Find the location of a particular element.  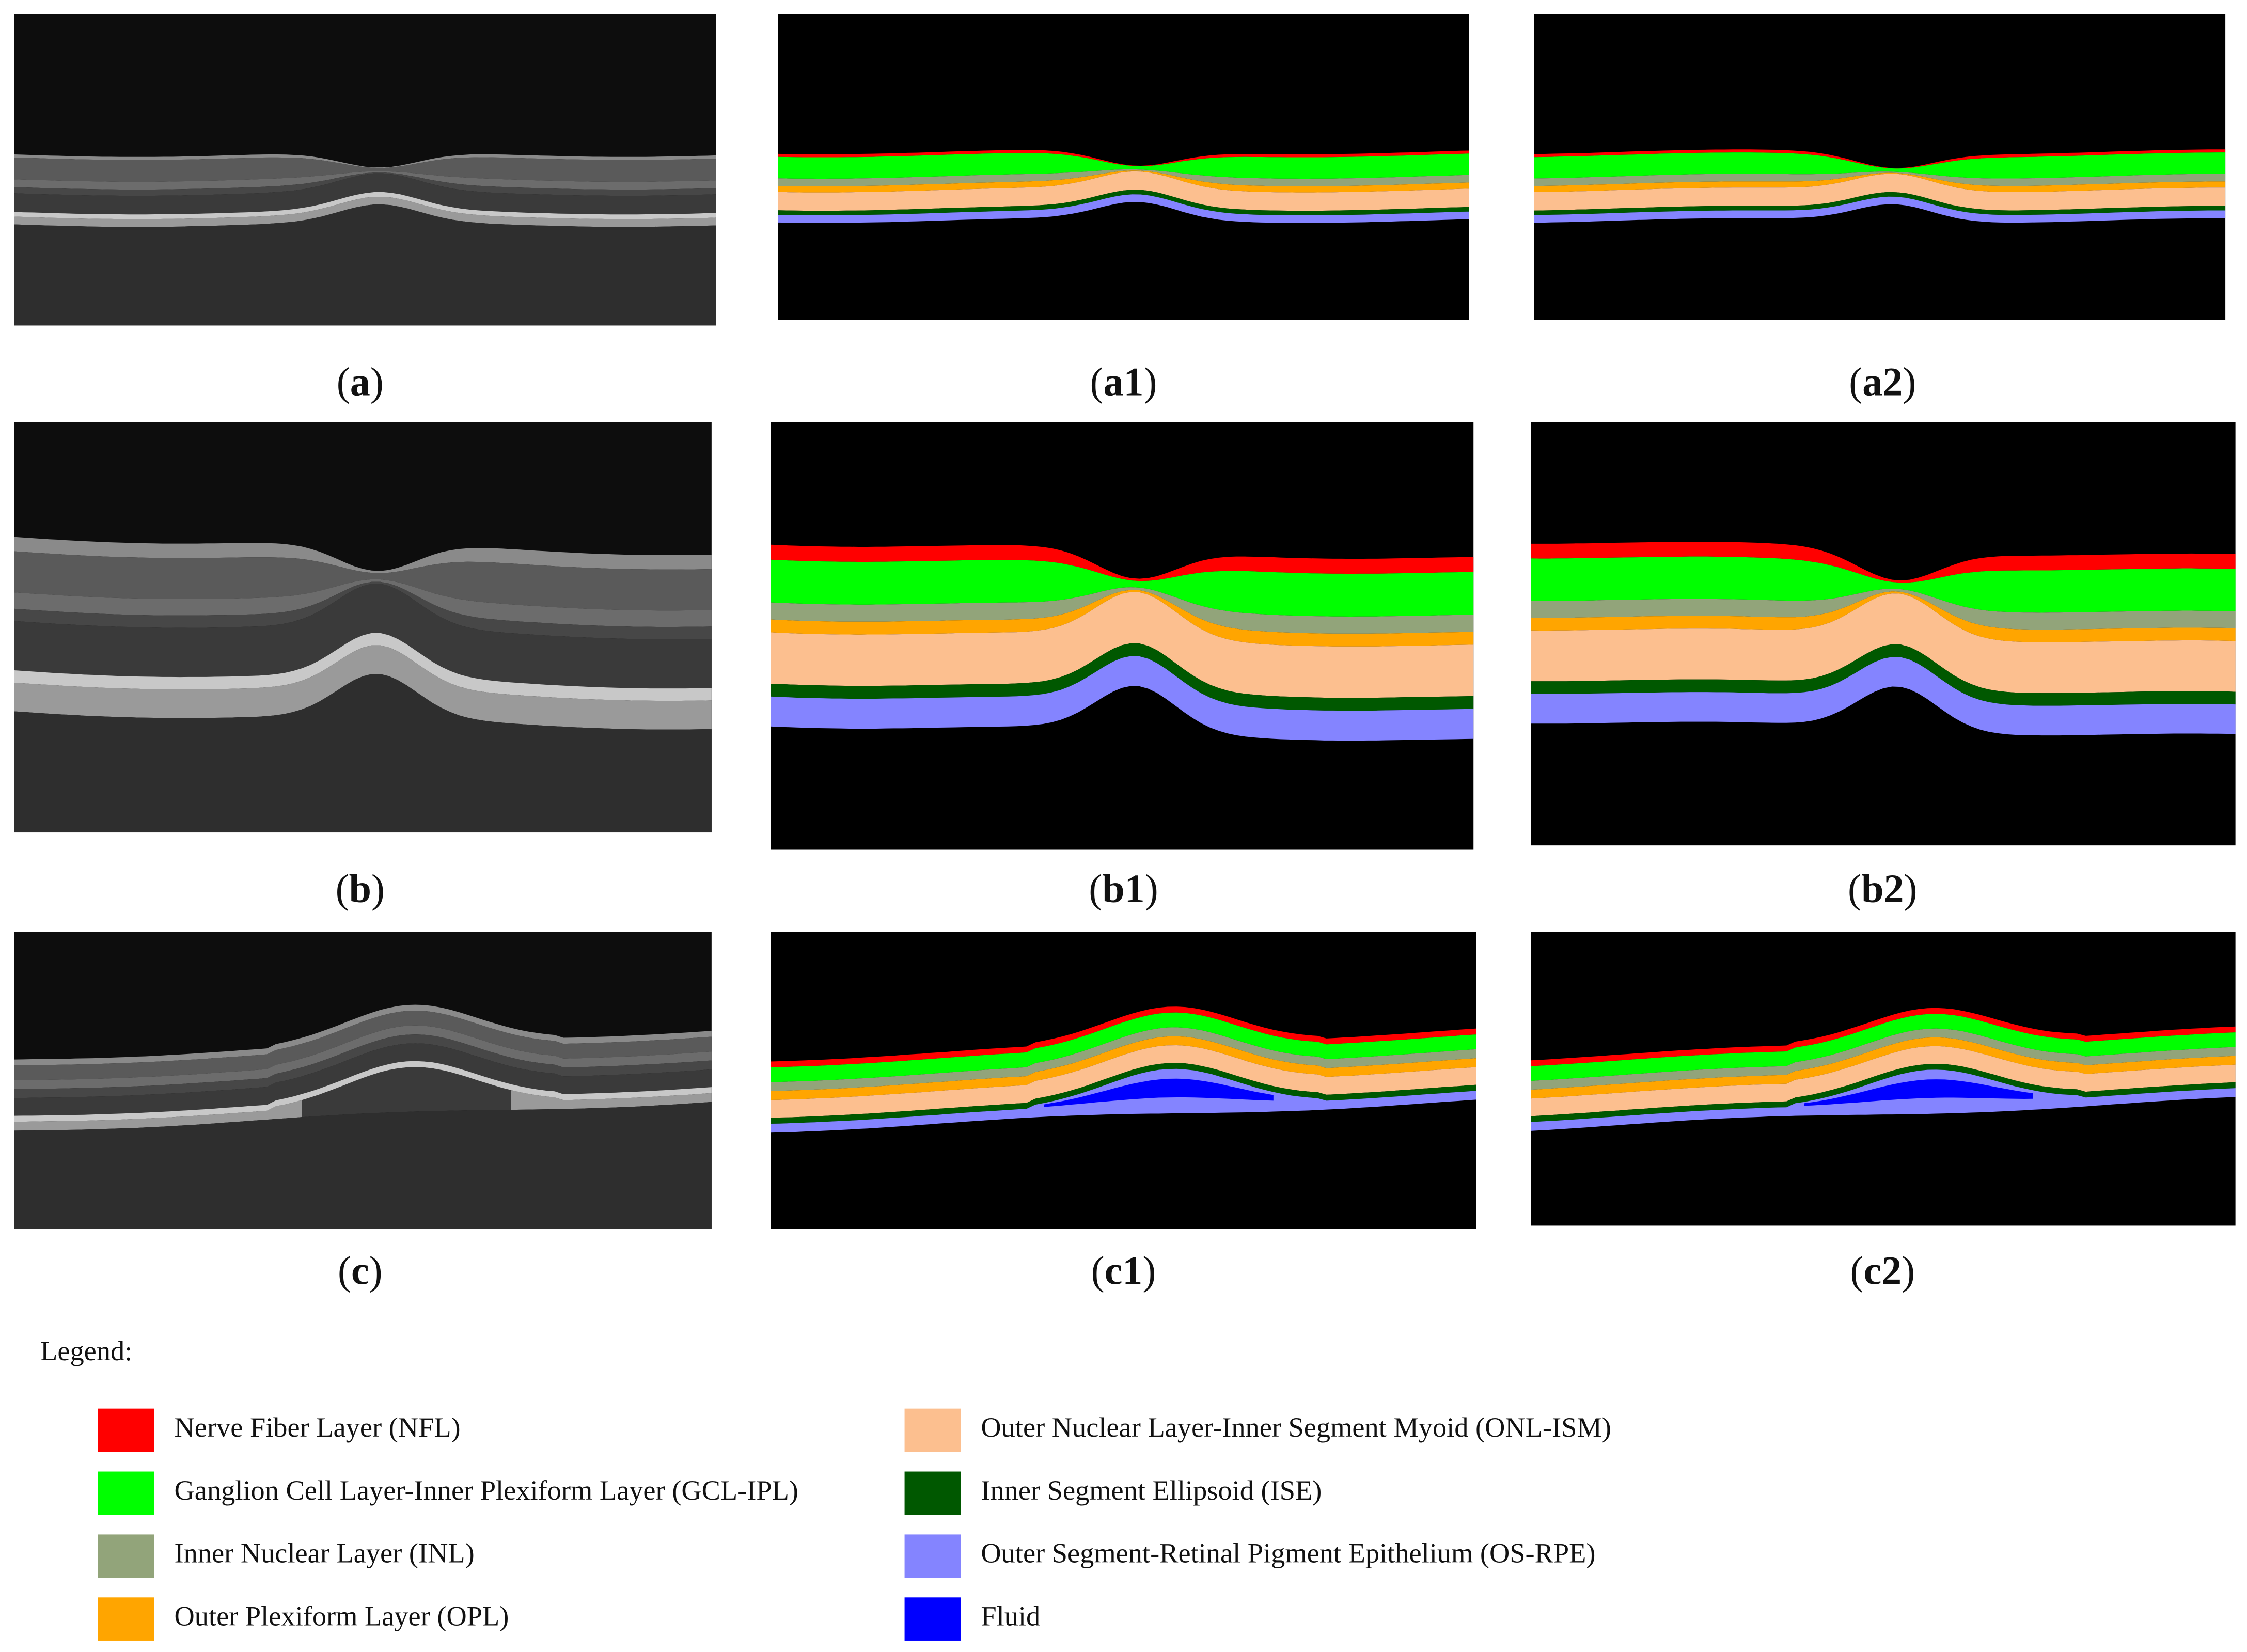

caption-label: c2 is located at coordinates (1882, 1270).